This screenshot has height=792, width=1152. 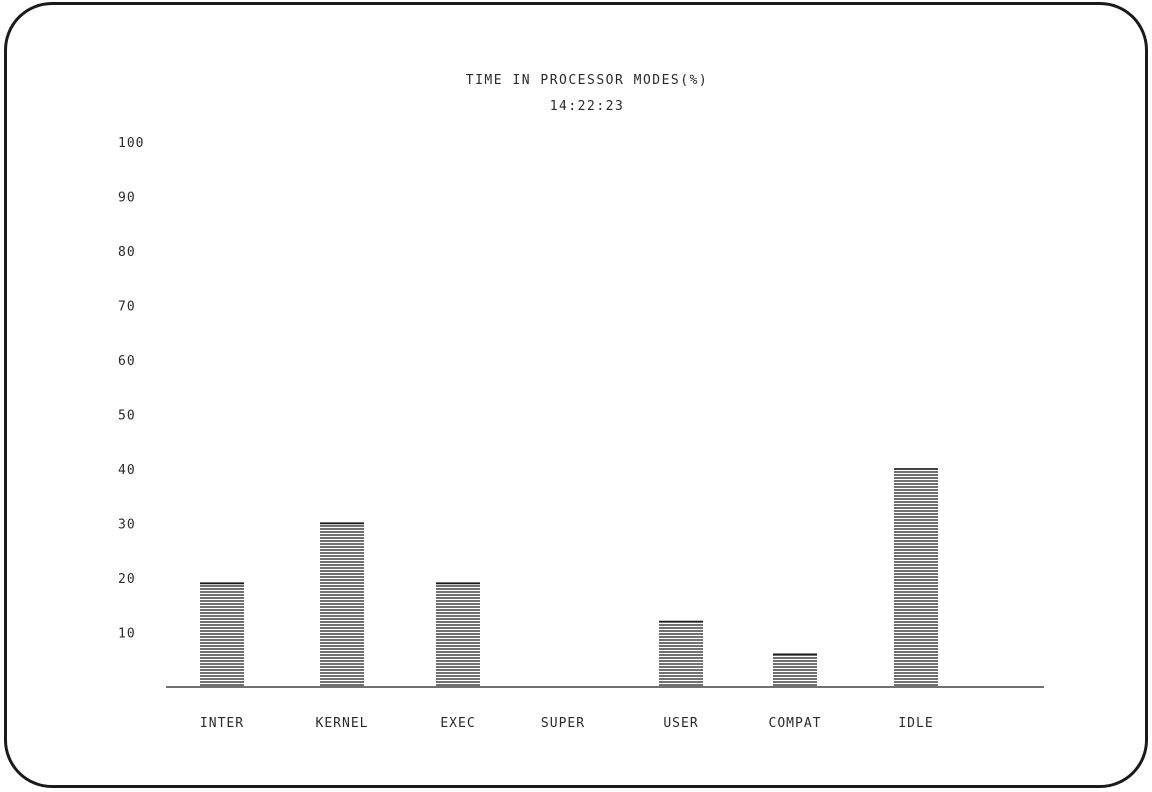 What do you see at coordinates (915, 723) in the screenshot?
I see `x-category-label-idle: IDLE` at bounding box center [915, 723].